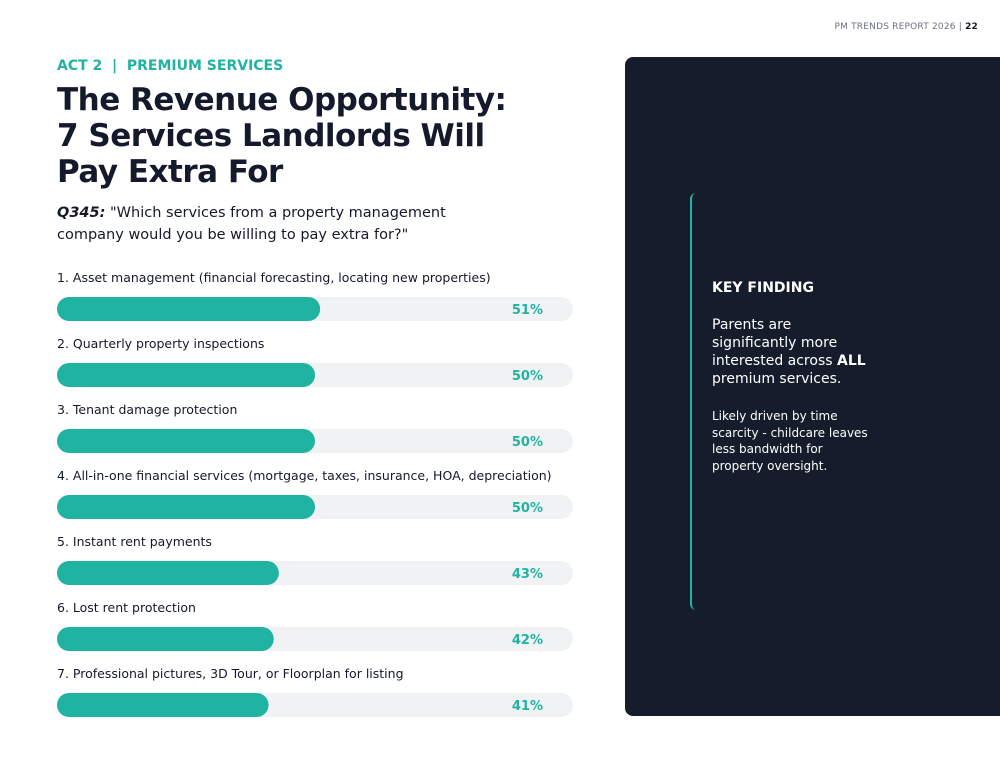 This screenshot has width=1000, height=773. I want to click on eyebrow: ACT 2 | PREMIUM SERVICES, so click(170, 66).